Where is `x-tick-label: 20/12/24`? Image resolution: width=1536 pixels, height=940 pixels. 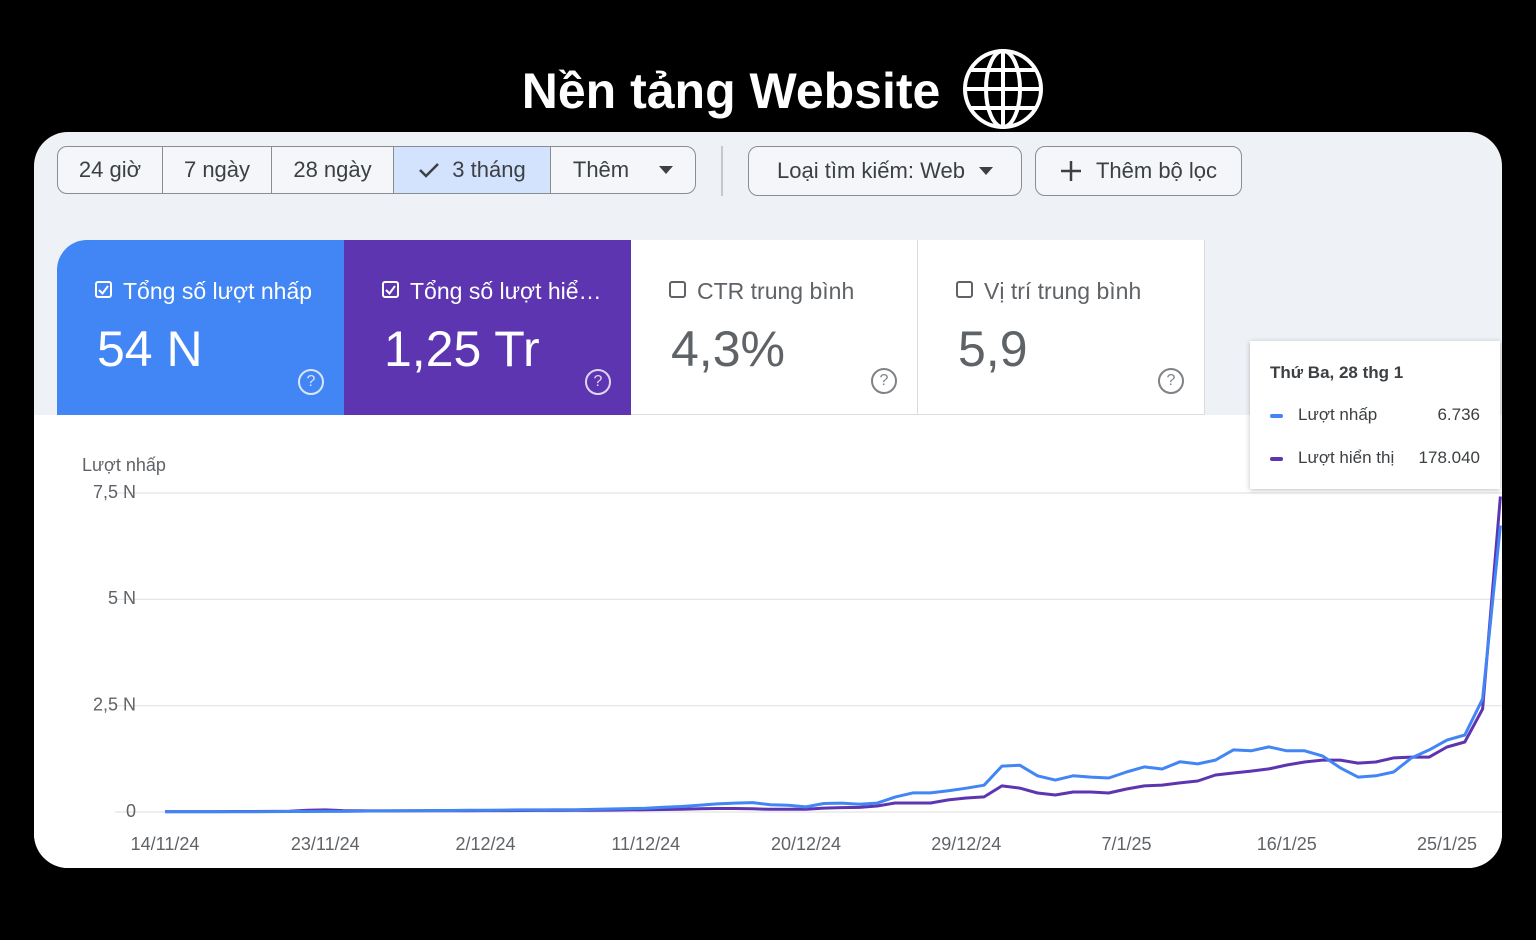
x-tick-label: 20/12/24 is located at coordinates (806, 844).